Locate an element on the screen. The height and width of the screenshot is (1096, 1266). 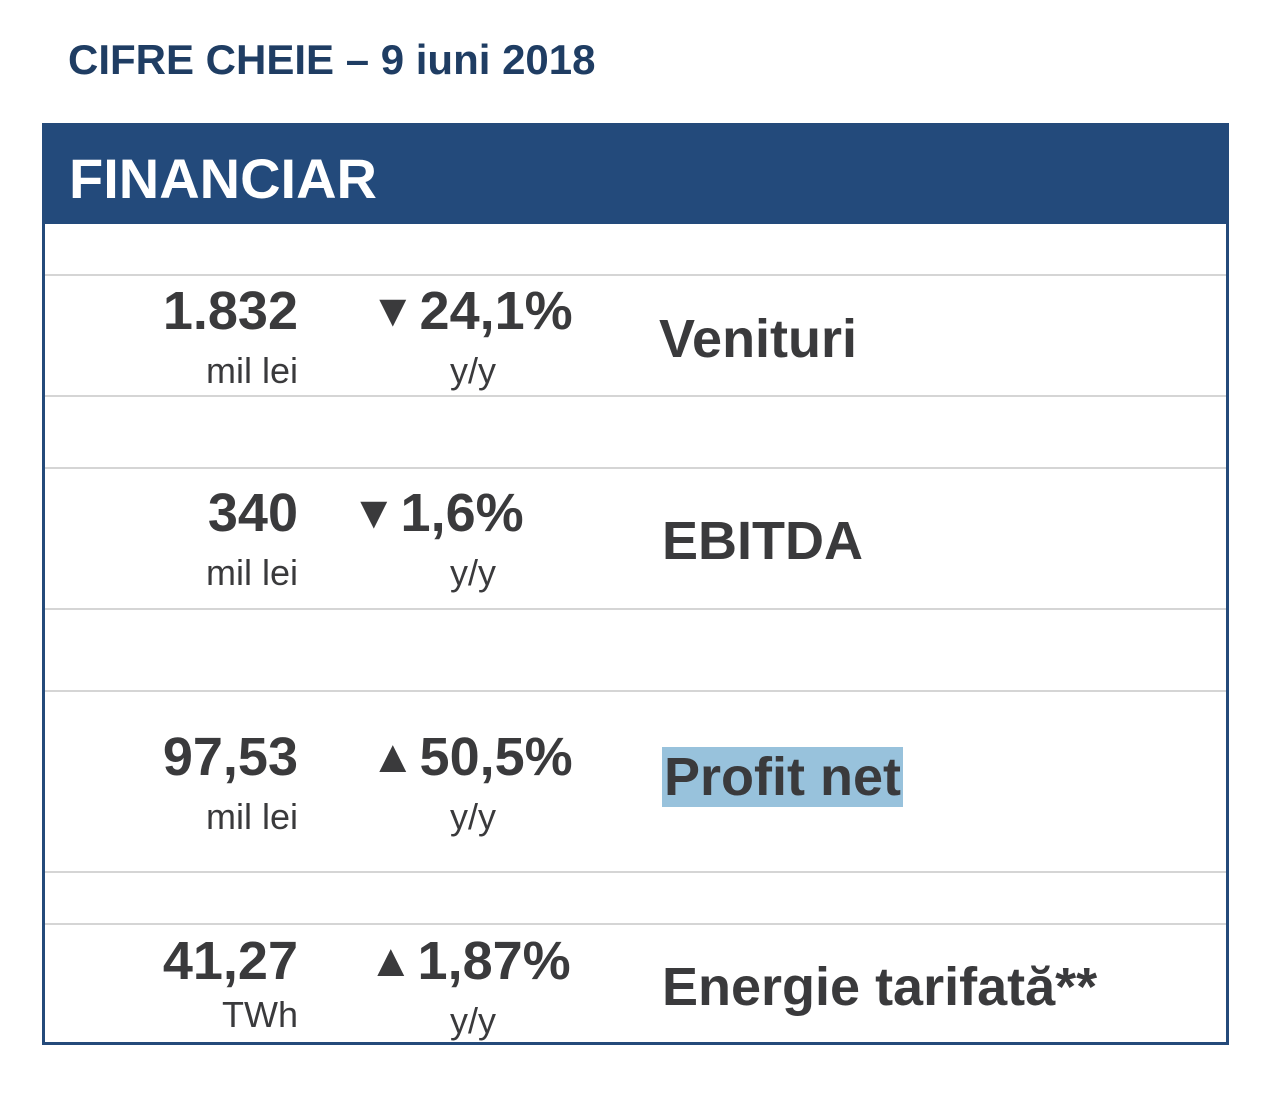
metric-label: EBITDA is located at coordinates (762, 541).